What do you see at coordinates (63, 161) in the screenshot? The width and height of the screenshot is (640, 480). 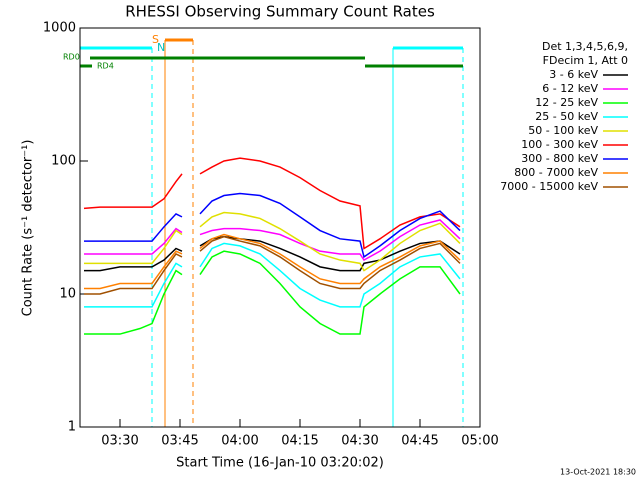 I see `y-tick-label: 100` at bounding box center [63, 161].